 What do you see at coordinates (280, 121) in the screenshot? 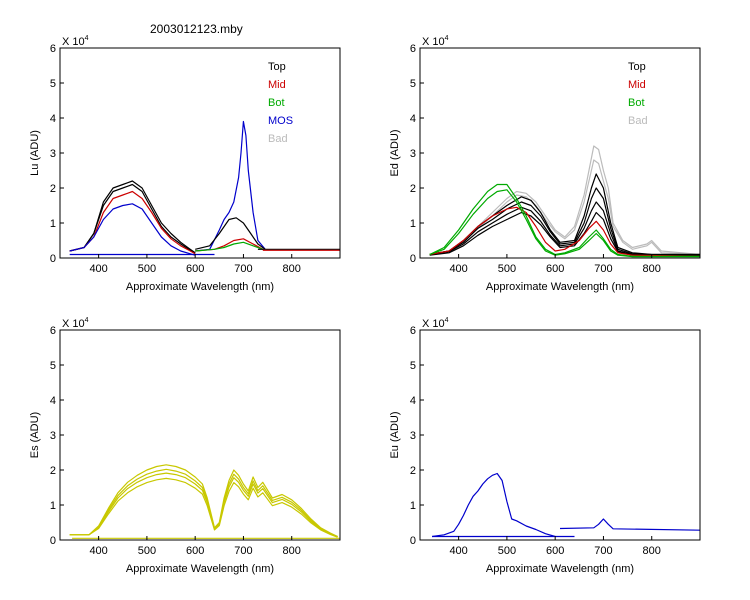
I see `legend-entry-mos: MOS` at bounding box center [280, 121].